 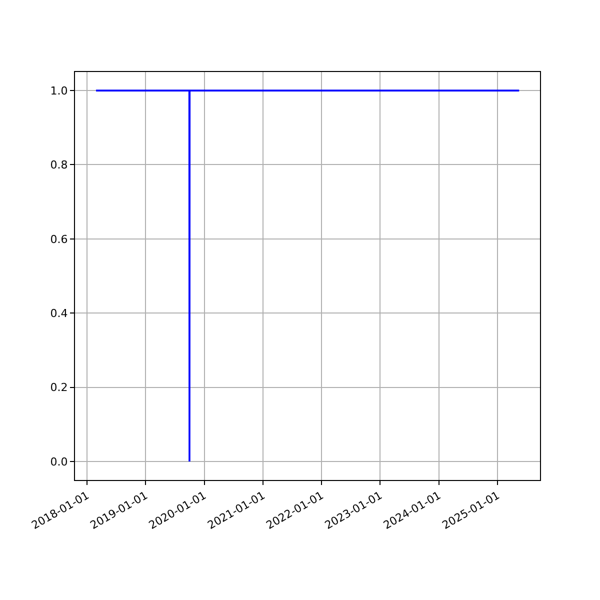 What do you see at coordinates (59, 165) in the screenshot?
I see `y-tick-label: 0.8` at bounding box center [59, 165].